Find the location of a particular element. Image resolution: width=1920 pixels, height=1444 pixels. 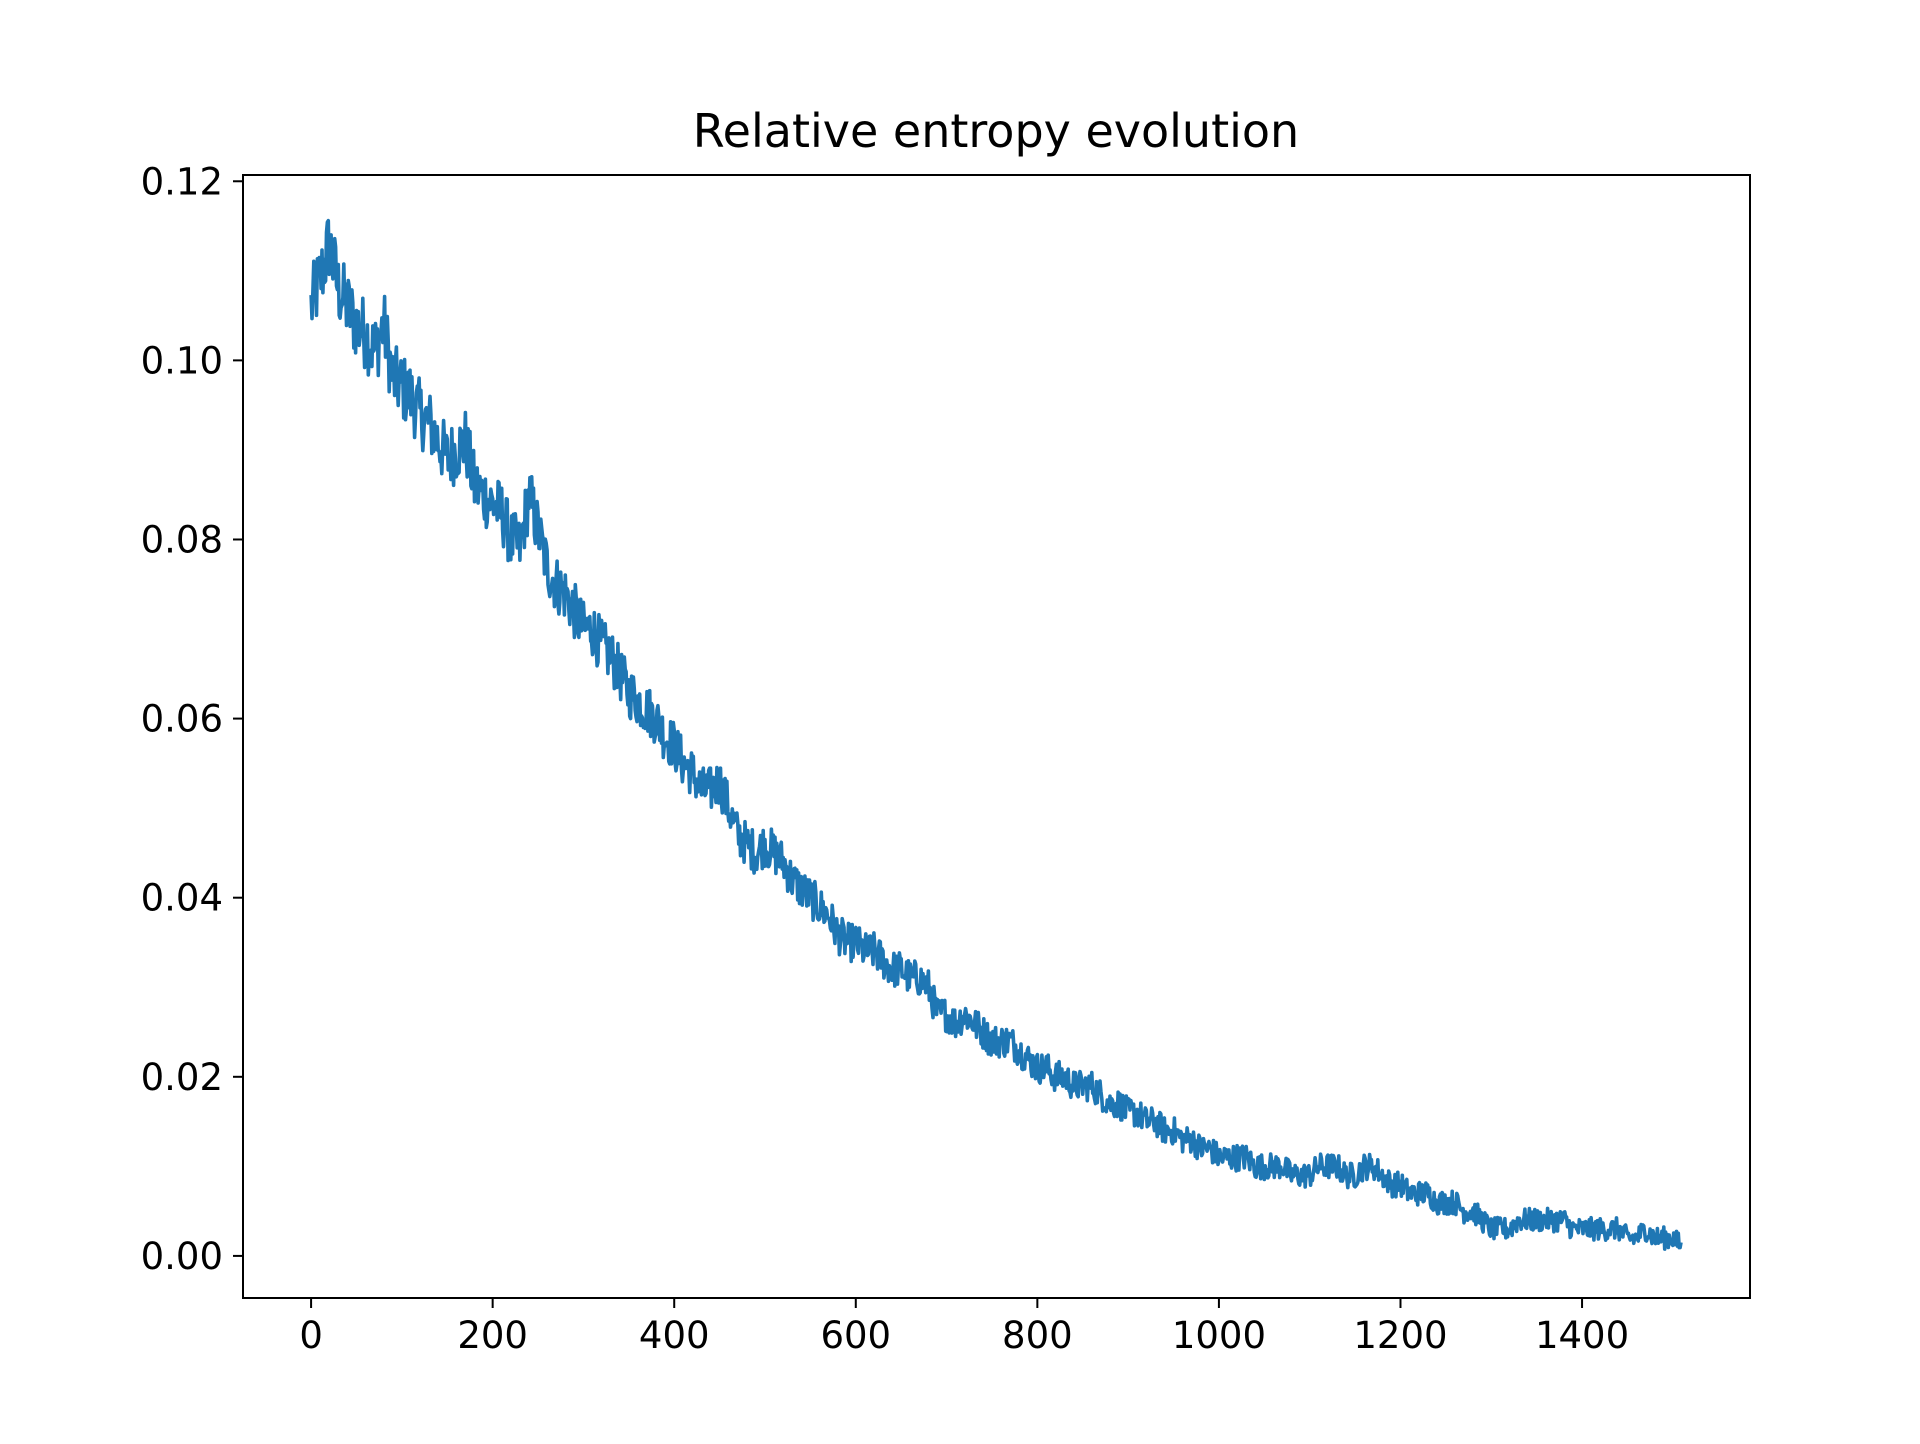

x-tick-label: 400 is located at coordinates (674, 1335).